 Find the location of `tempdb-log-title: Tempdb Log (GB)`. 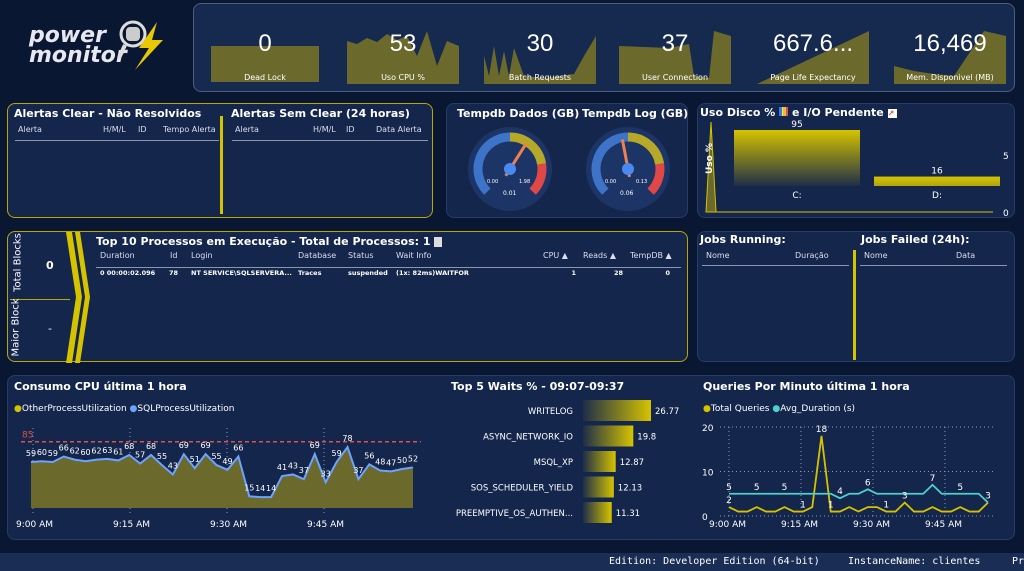

tempdb-log-title: Tempdb Log (GB) is located at coordinates (635, 113).